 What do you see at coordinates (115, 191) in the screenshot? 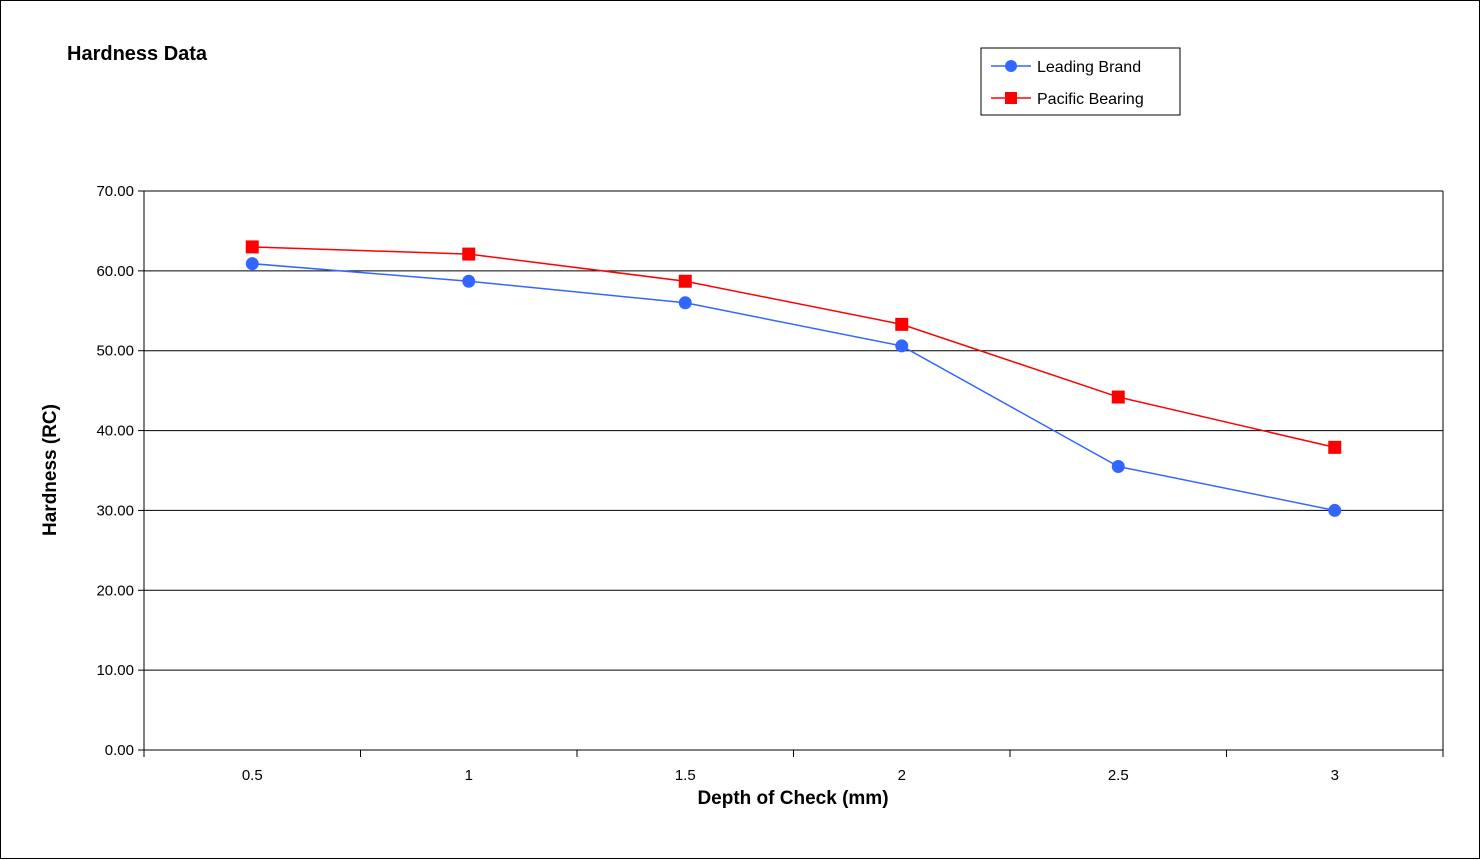
I see `y-tick-label: 70.00` at bounding box center [115, 191].